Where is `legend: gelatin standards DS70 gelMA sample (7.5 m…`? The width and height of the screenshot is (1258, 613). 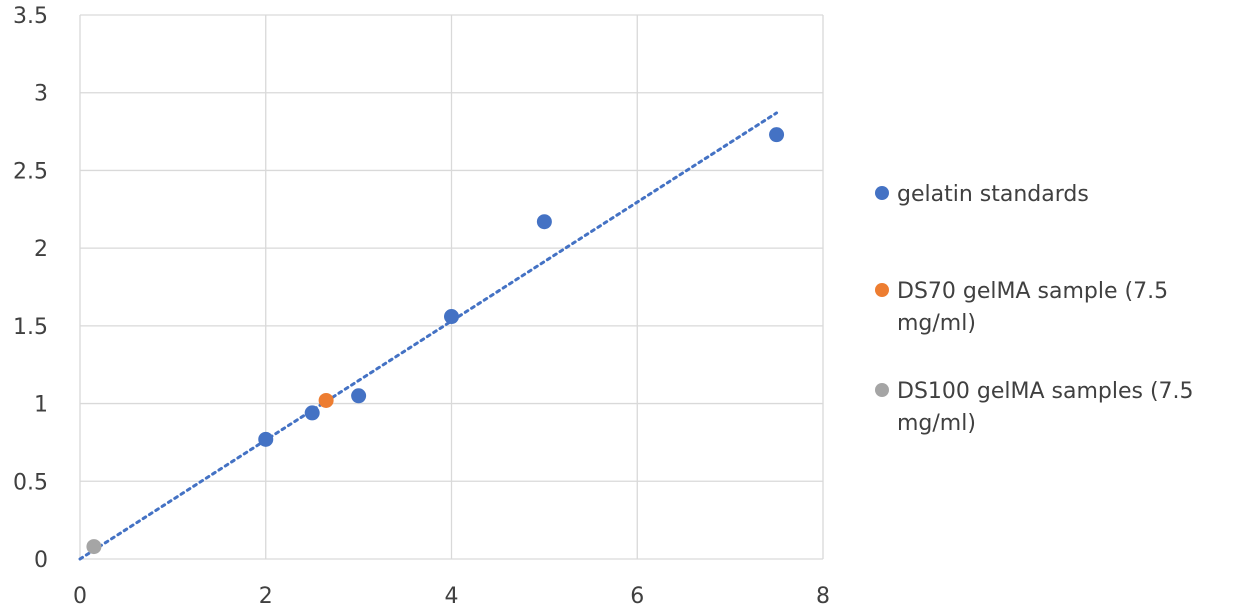 legend: gelatin standards DS70 gelMA sample (7.5 m… is located at coordinates (1034, 309).